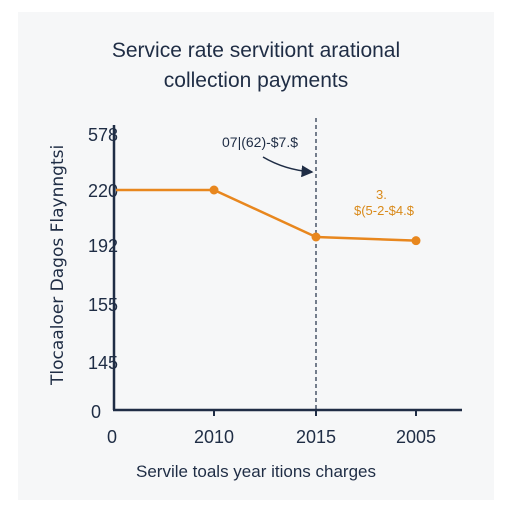 Image resolution: width=512 pixels, height=512 pixels. Describe the element at coordinates (260, 142) in the screenshot. I see `annotation-label: 07|(62)-$7.$` at that location.